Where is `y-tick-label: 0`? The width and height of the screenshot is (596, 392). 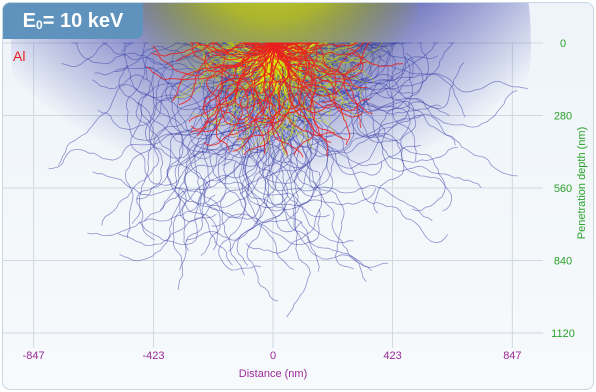 y-tick-label: 0 is located at coordinates (563, 44).